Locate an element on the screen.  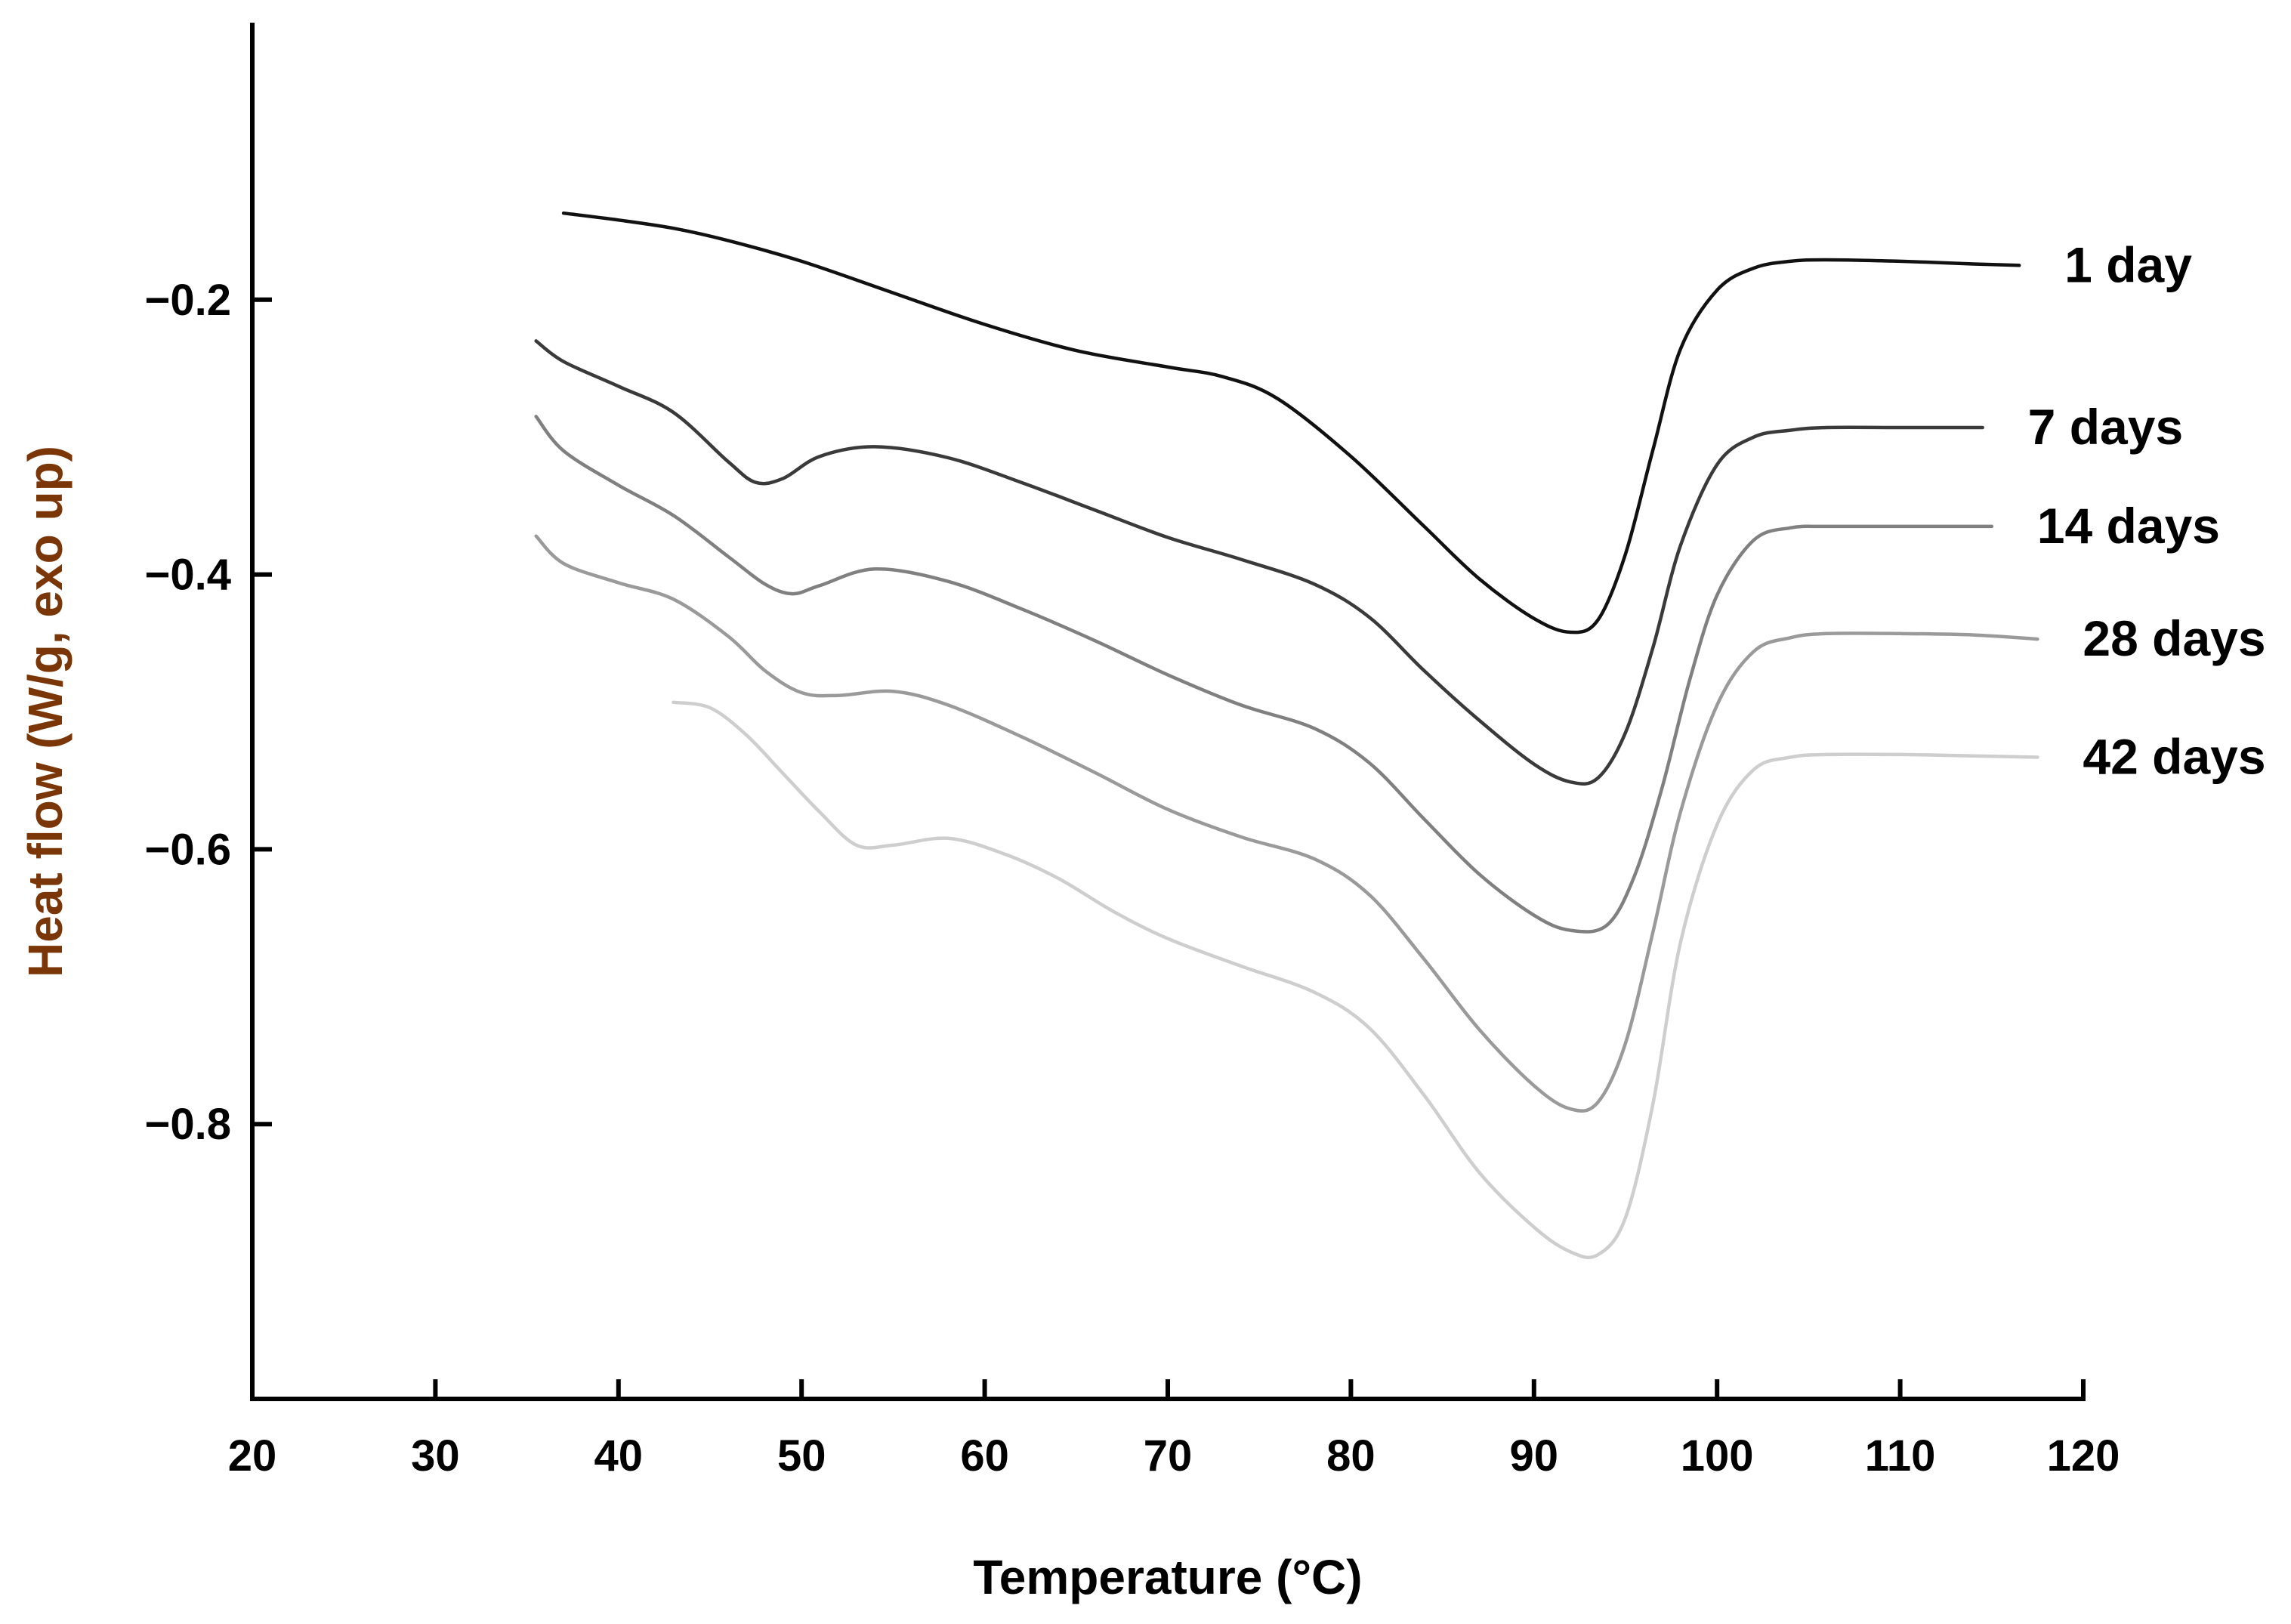
series-labels: 1 day 7 days 14 days 28 days 42 days is located at coordinates (2147, 510).